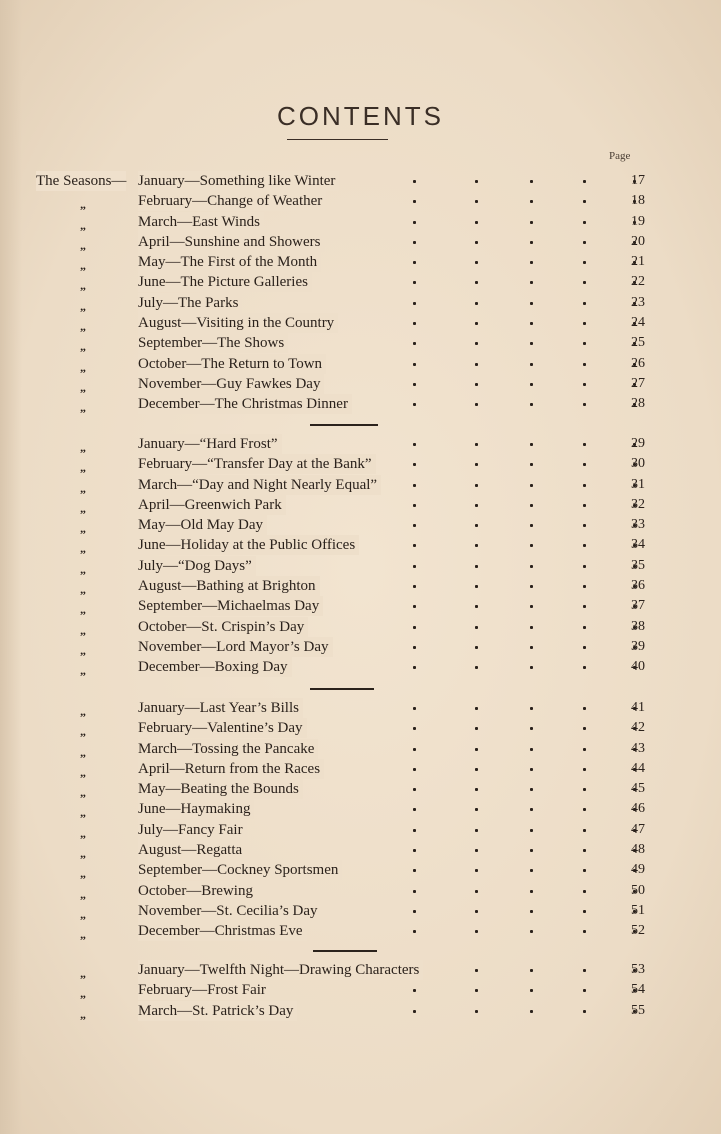 This screenshot has height=1134, width=721. I want to click on toc-entry: „ November—Lord Mayor’s Day 39, so click(360, 646).